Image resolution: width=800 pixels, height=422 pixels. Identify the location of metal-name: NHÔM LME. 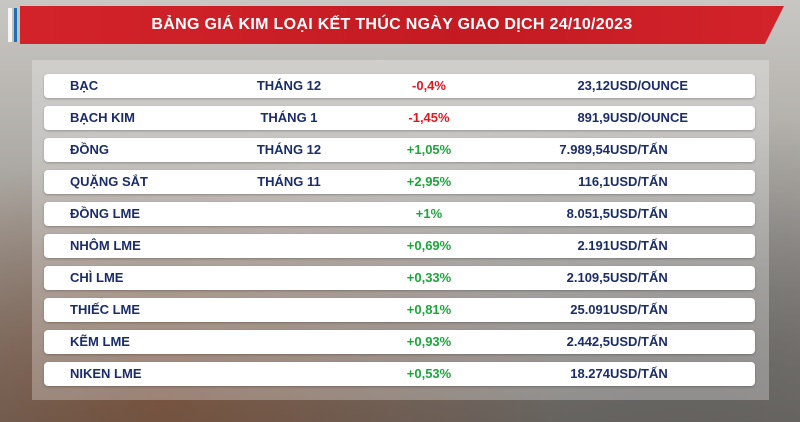
(105, 245).